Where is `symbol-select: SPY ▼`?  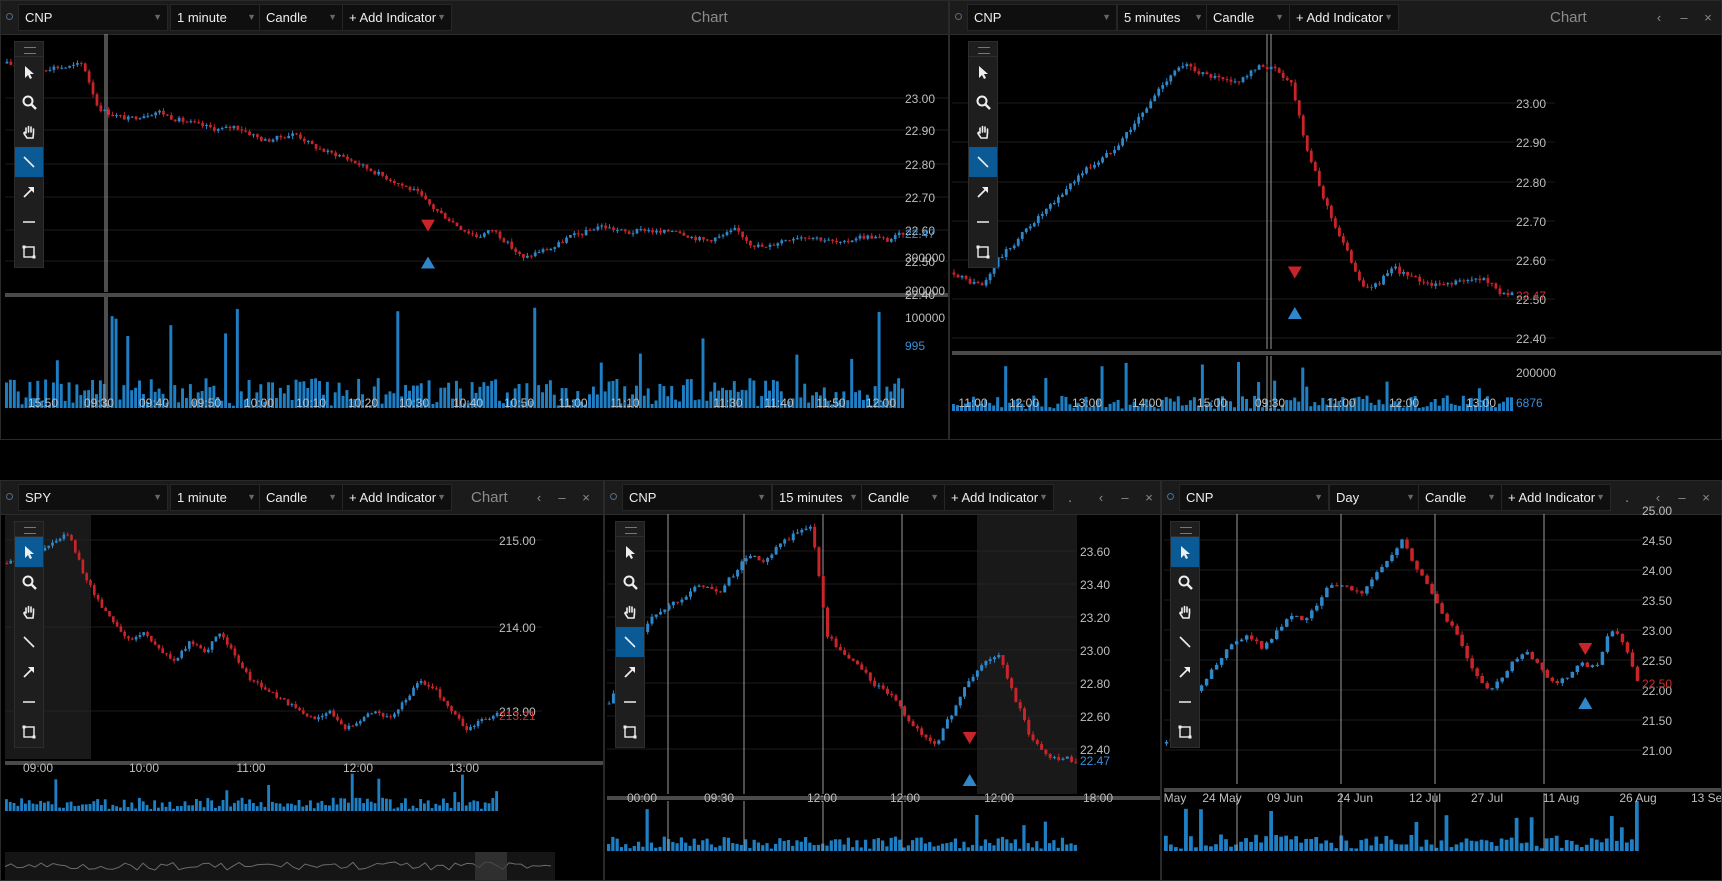 symbol-select: SPY ▼ is located at coordinates (93, 497).